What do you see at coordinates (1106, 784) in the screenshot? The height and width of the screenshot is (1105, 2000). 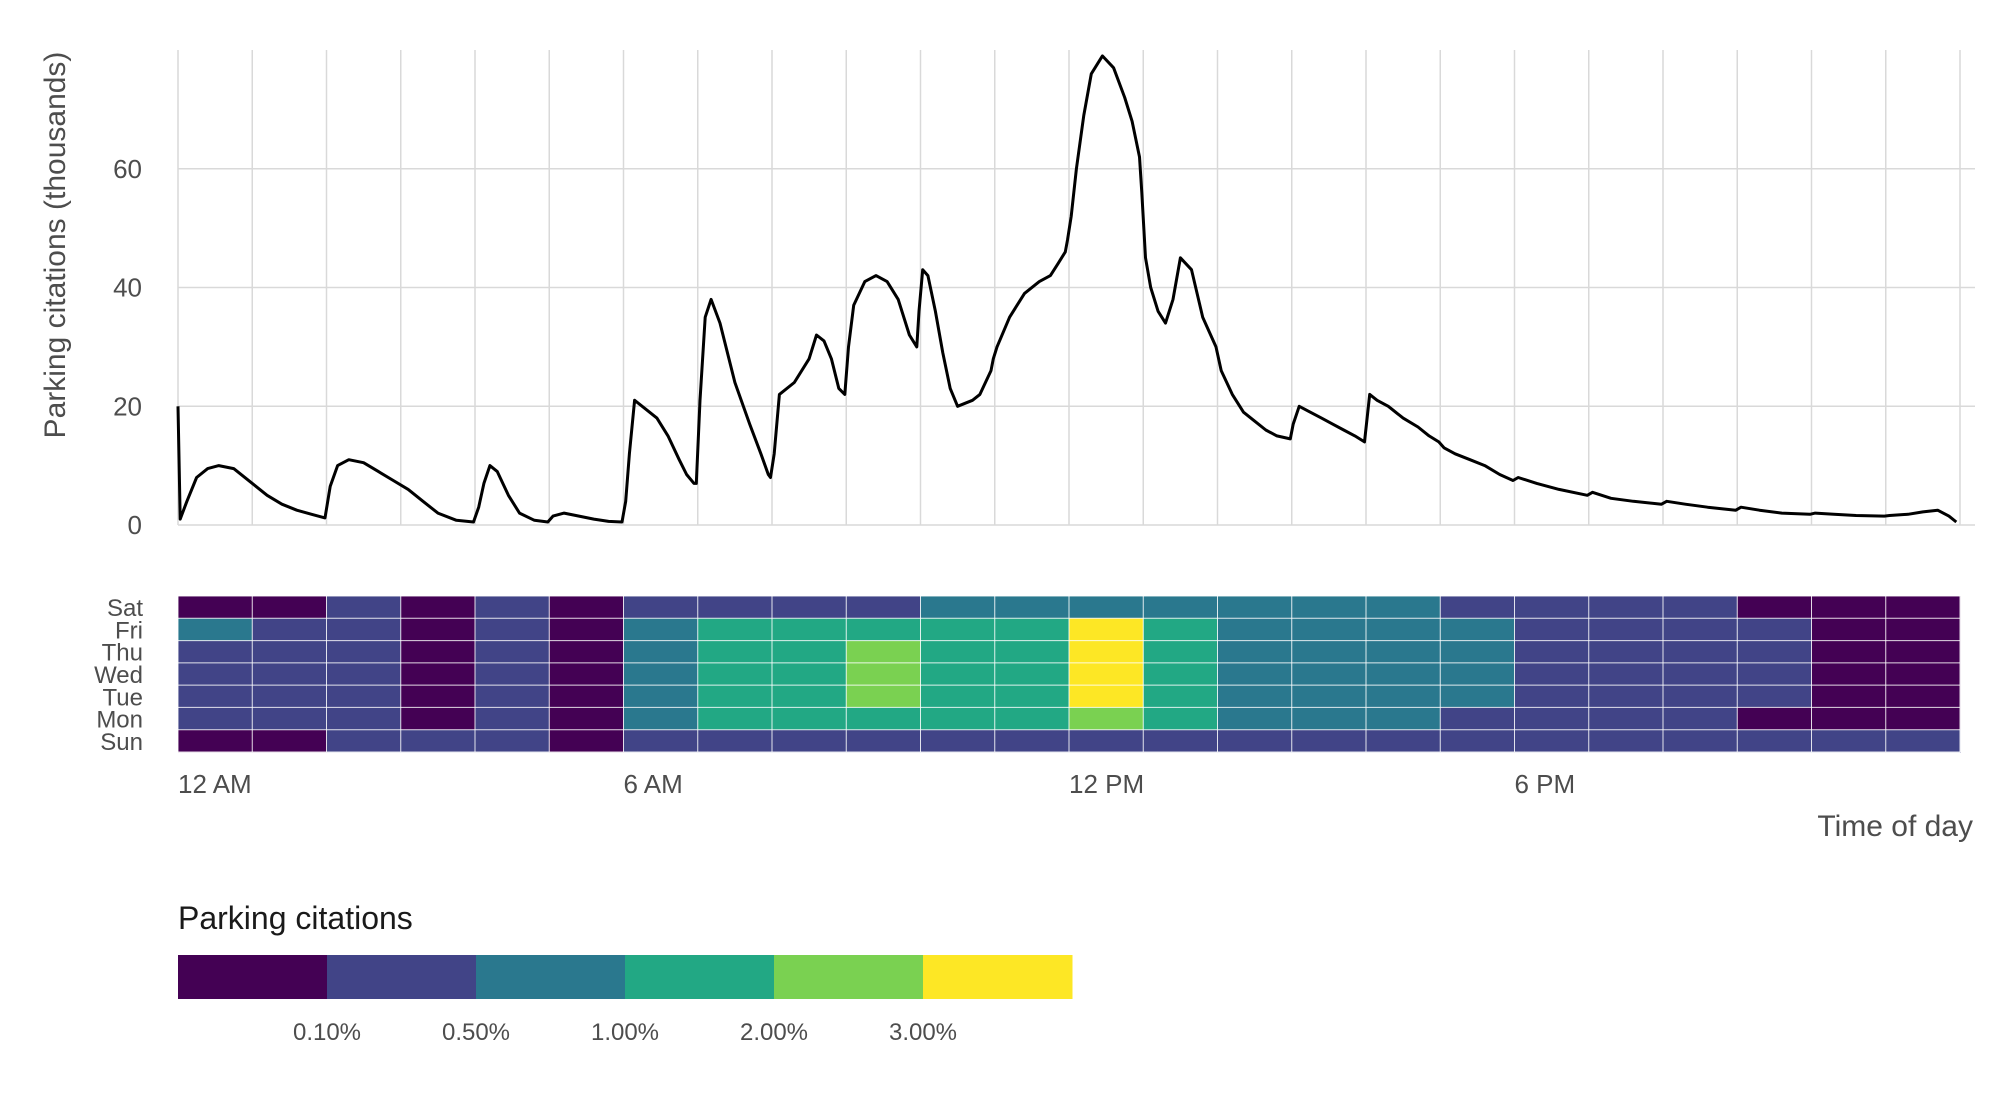 I see `x-tick-label: 12 PM` at bounding box center [1106, 784].